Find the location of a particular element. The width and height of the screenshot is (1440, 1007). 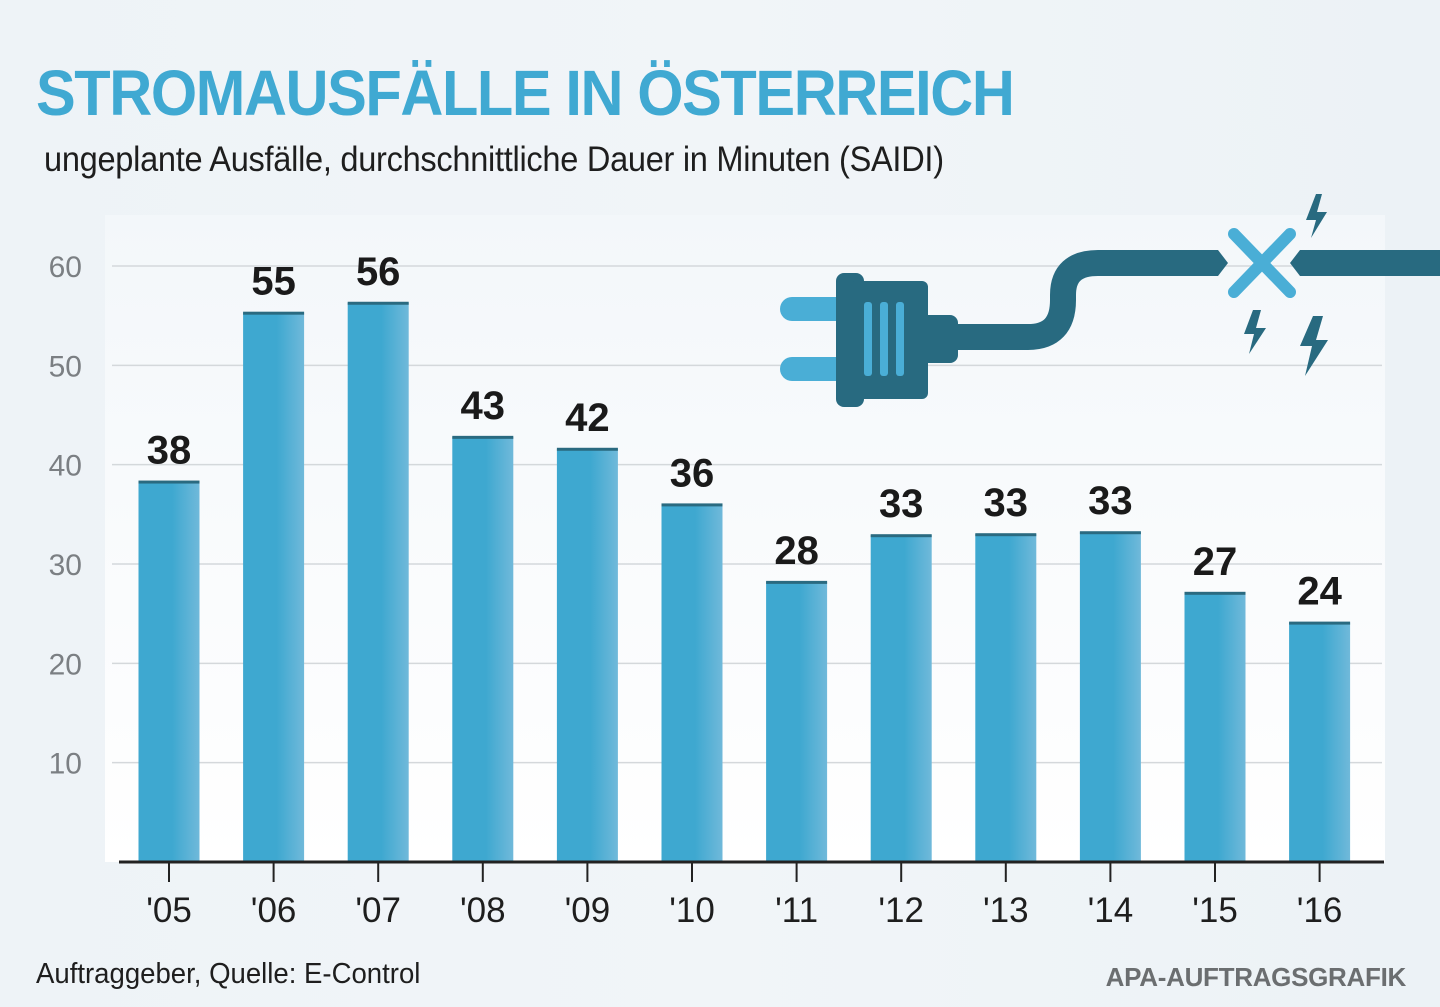

cable-left-end is located at coordinates (1223, 263).